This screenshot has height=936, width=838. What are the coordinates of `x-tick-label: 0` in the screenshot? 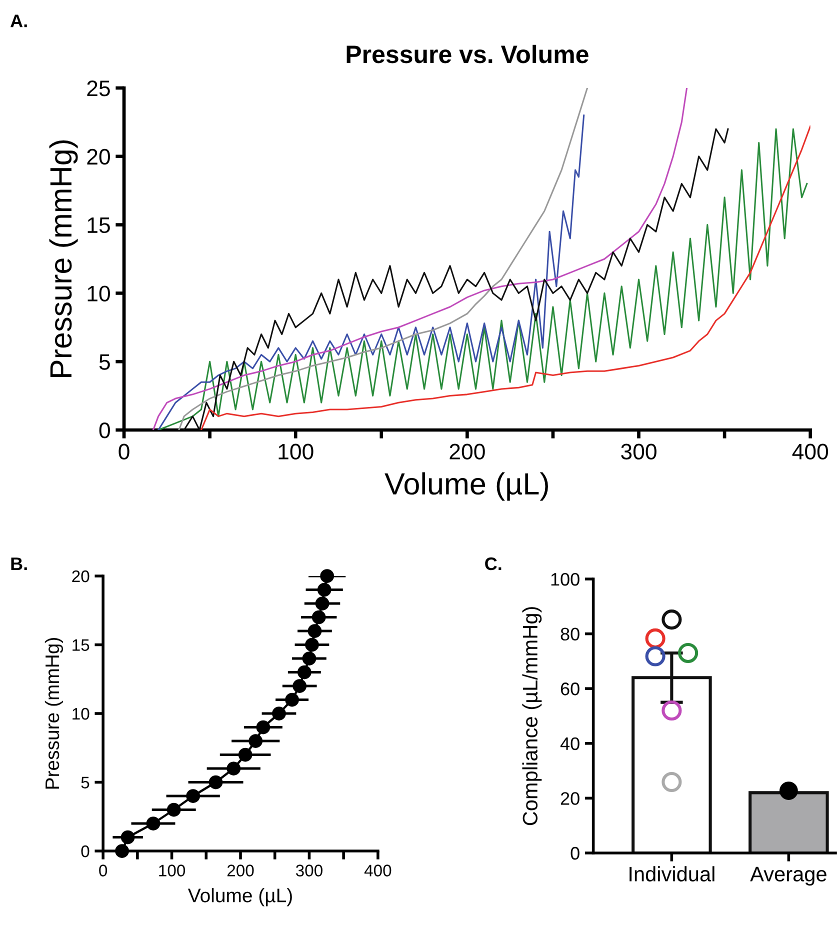 It's located at (124, 452).